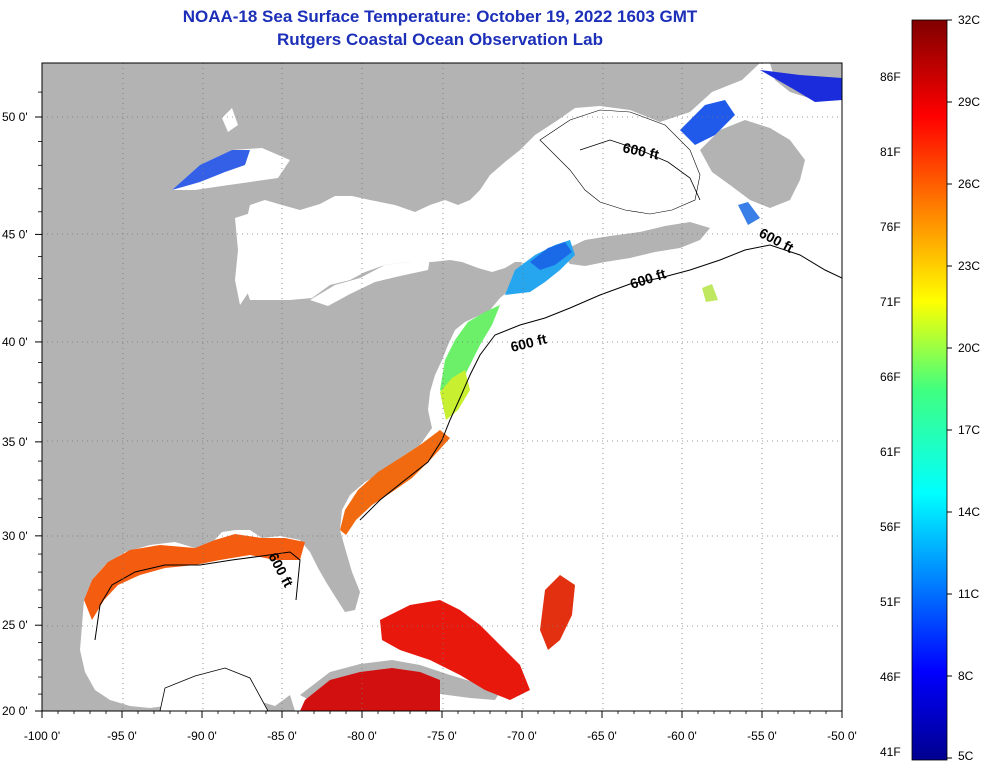  I want to click on colorbar, so click(929, 390).